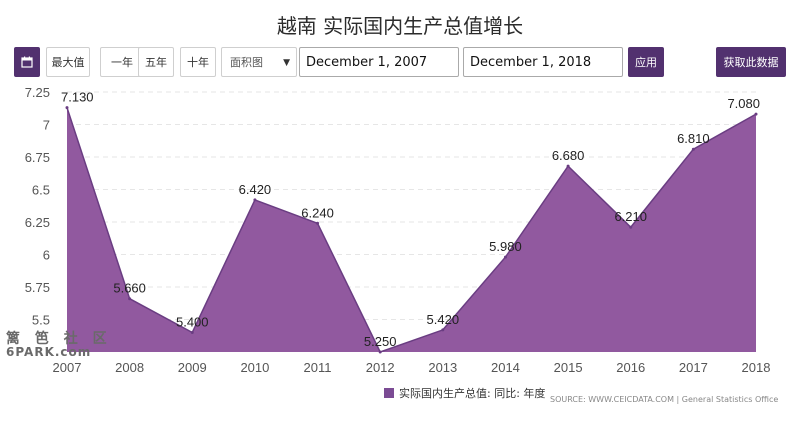 Image resolution: width=800 pixels, height=425 pixels. Describe the element at coordinates (380, 367) in the screenshot. I see `x-tick-label: 2012` at that location.